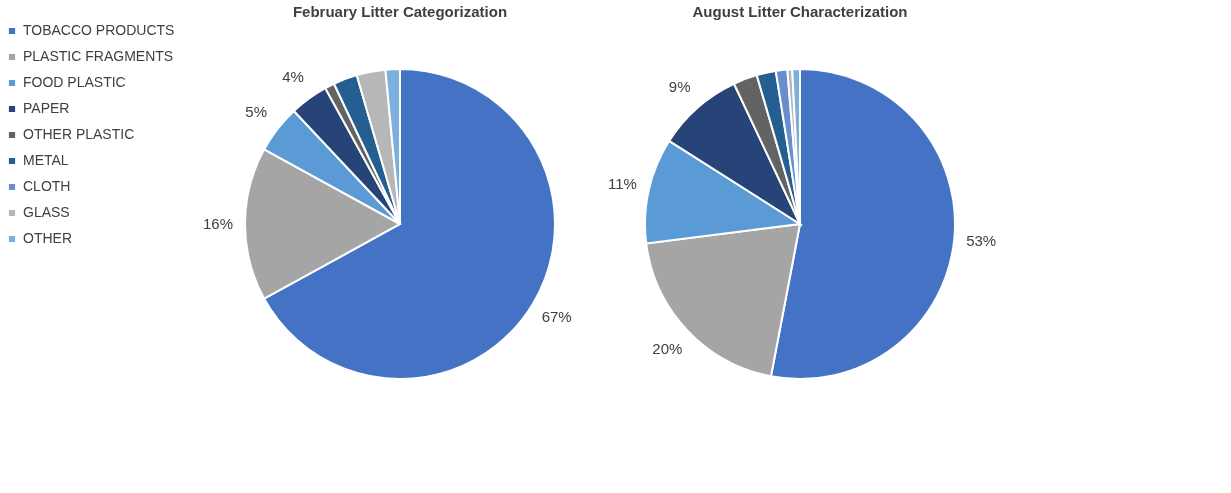  I want to click on data-label: 5%, so click(256, 112).